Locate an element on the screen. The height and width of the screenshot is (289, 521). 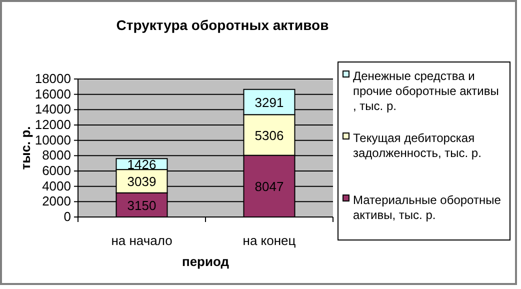
data-label: 3291 is located at coordinates (269, 102).